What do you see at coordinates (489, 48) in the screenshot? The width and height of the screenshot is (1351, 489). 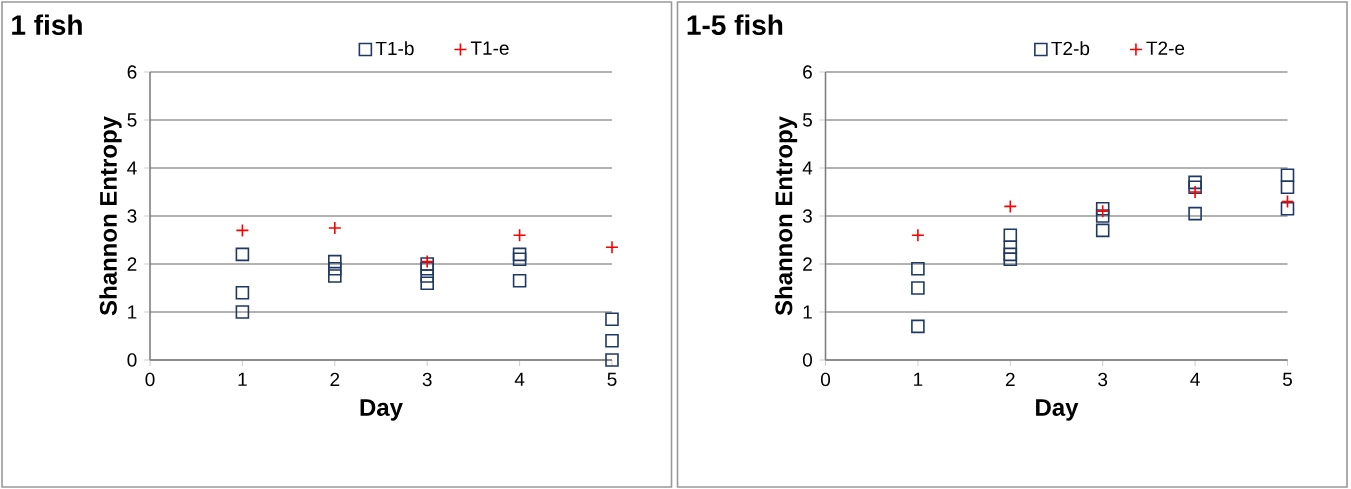 I see `legend-label: T1-e` at bounding box center [489, 48].